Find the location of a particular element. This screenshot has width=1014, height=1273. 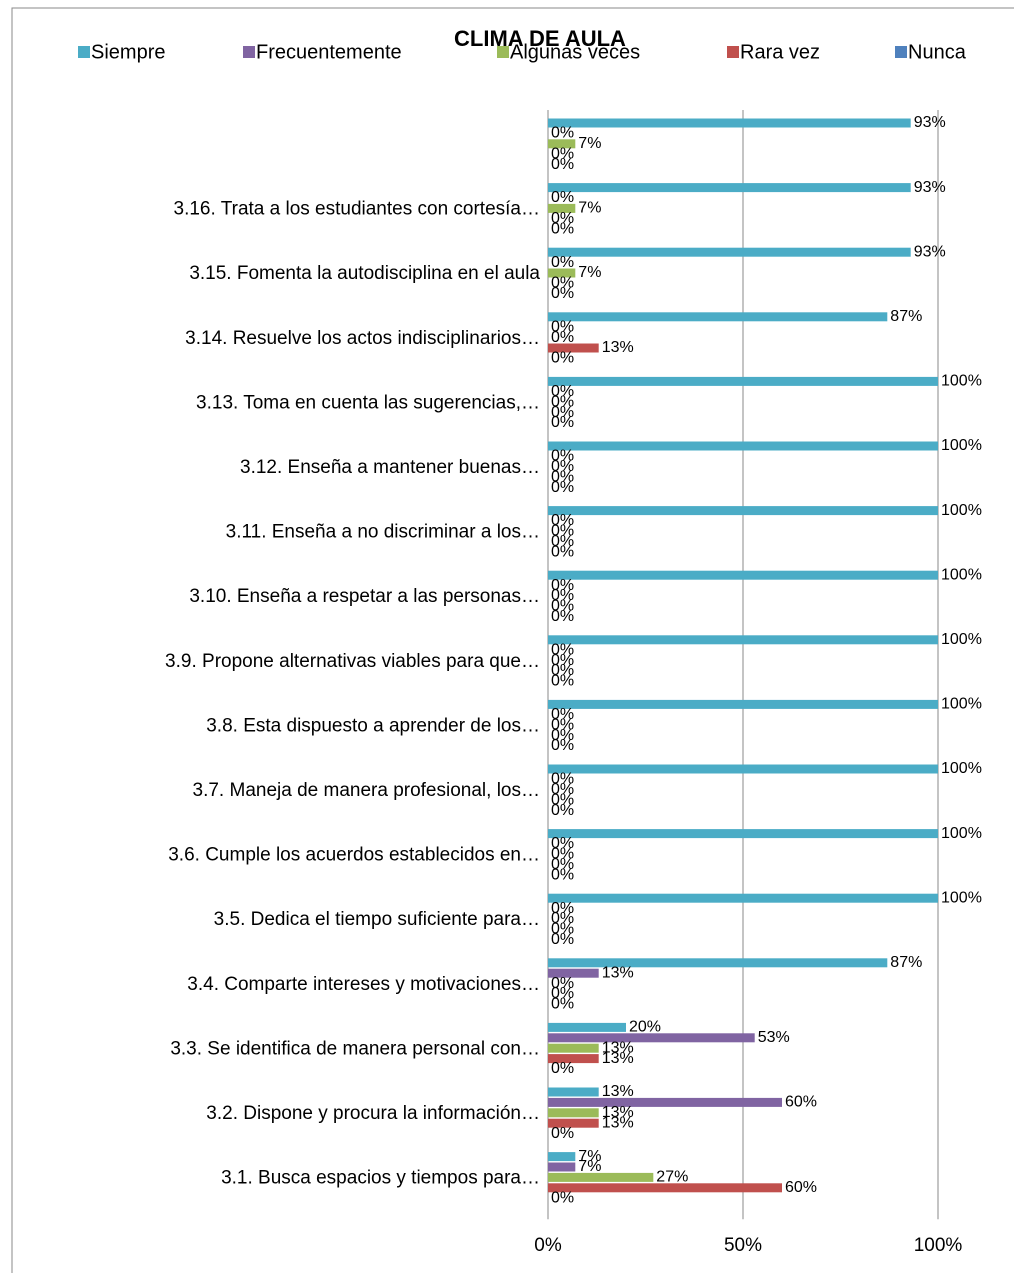

data-label: 53% is located at coordinates (774, 1037).